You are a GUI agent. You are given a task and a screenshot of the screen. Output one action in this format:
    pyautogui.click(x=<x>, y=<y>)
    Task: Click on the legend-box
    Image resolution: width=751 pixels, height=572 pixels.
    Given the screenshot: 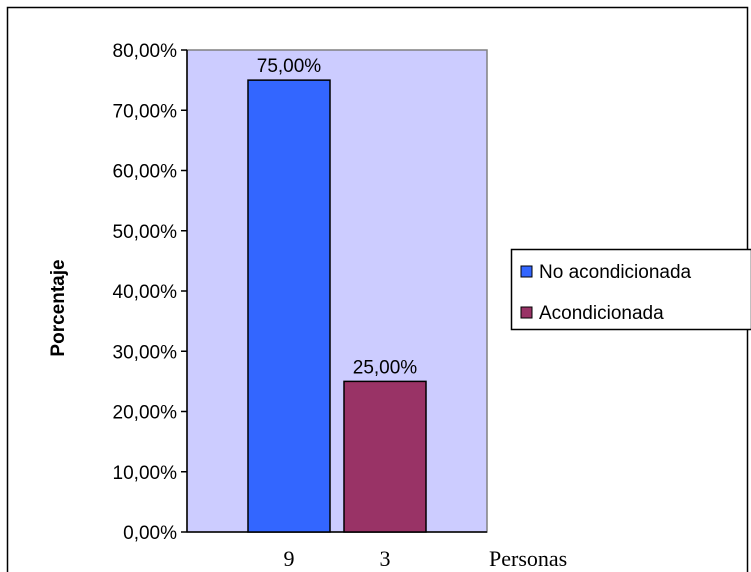 What is the action you would take?
    pyautogui.click(x=630, y=289)
    